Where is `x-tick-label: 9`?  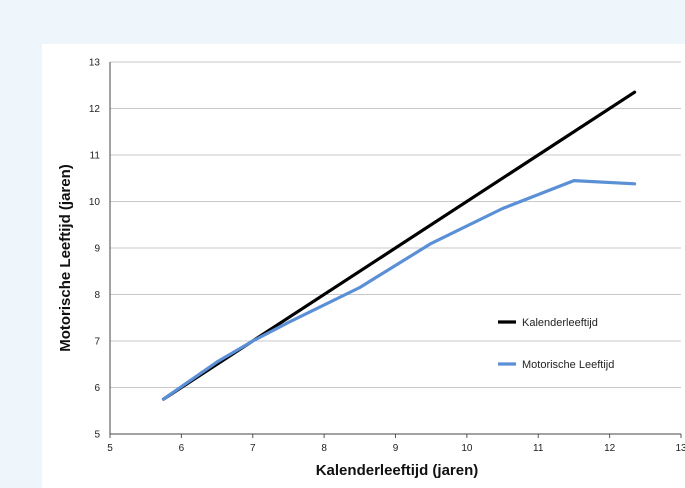 x-tick-label: 9 is located at coordinates (396, 448).